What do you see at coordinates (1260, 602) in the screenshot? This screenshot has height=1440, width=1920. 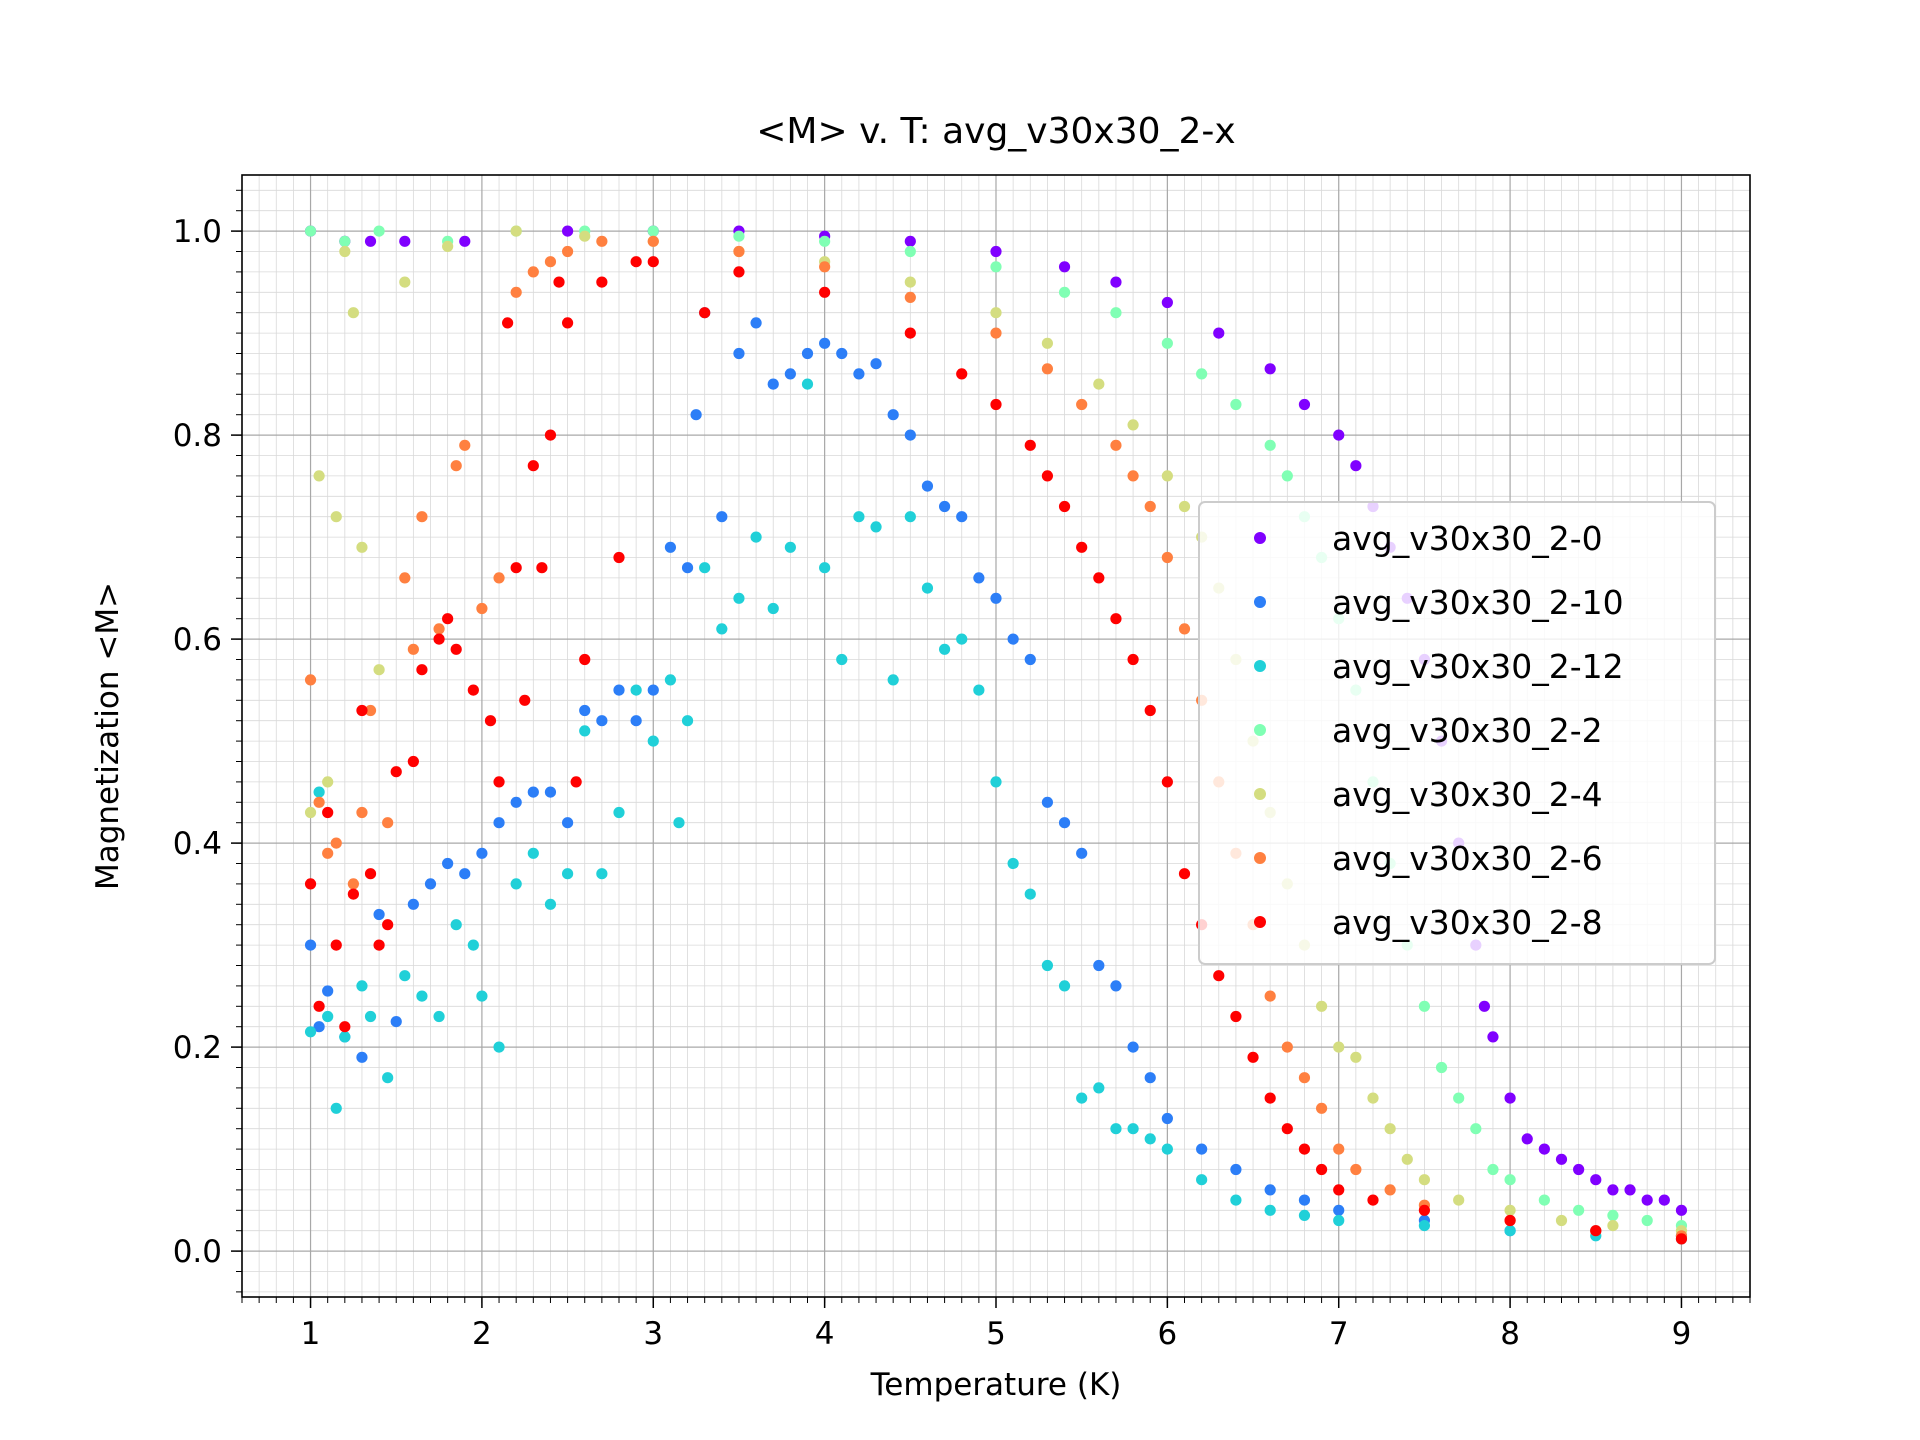 I see `legend-marker` at bounding box center [1260, 602].